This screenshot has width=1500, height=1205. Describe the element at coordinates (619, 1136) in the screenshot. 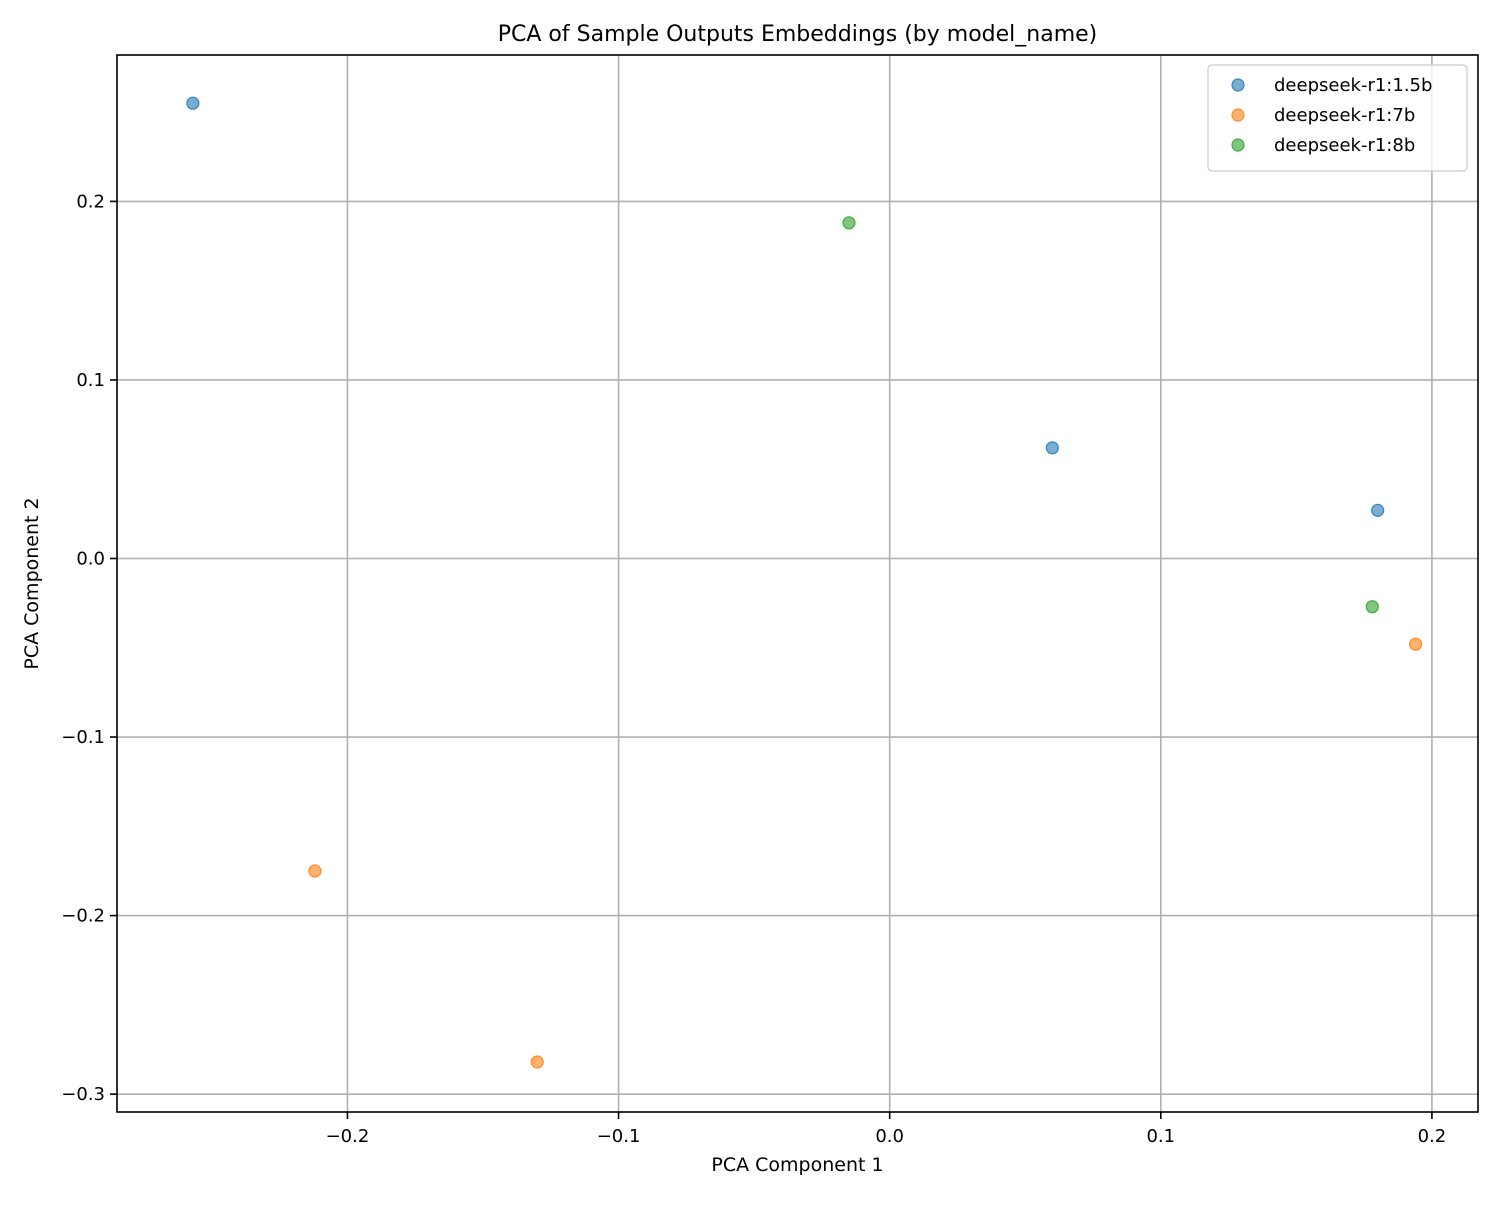

I see `x-tick-label: −0.1` at that location.